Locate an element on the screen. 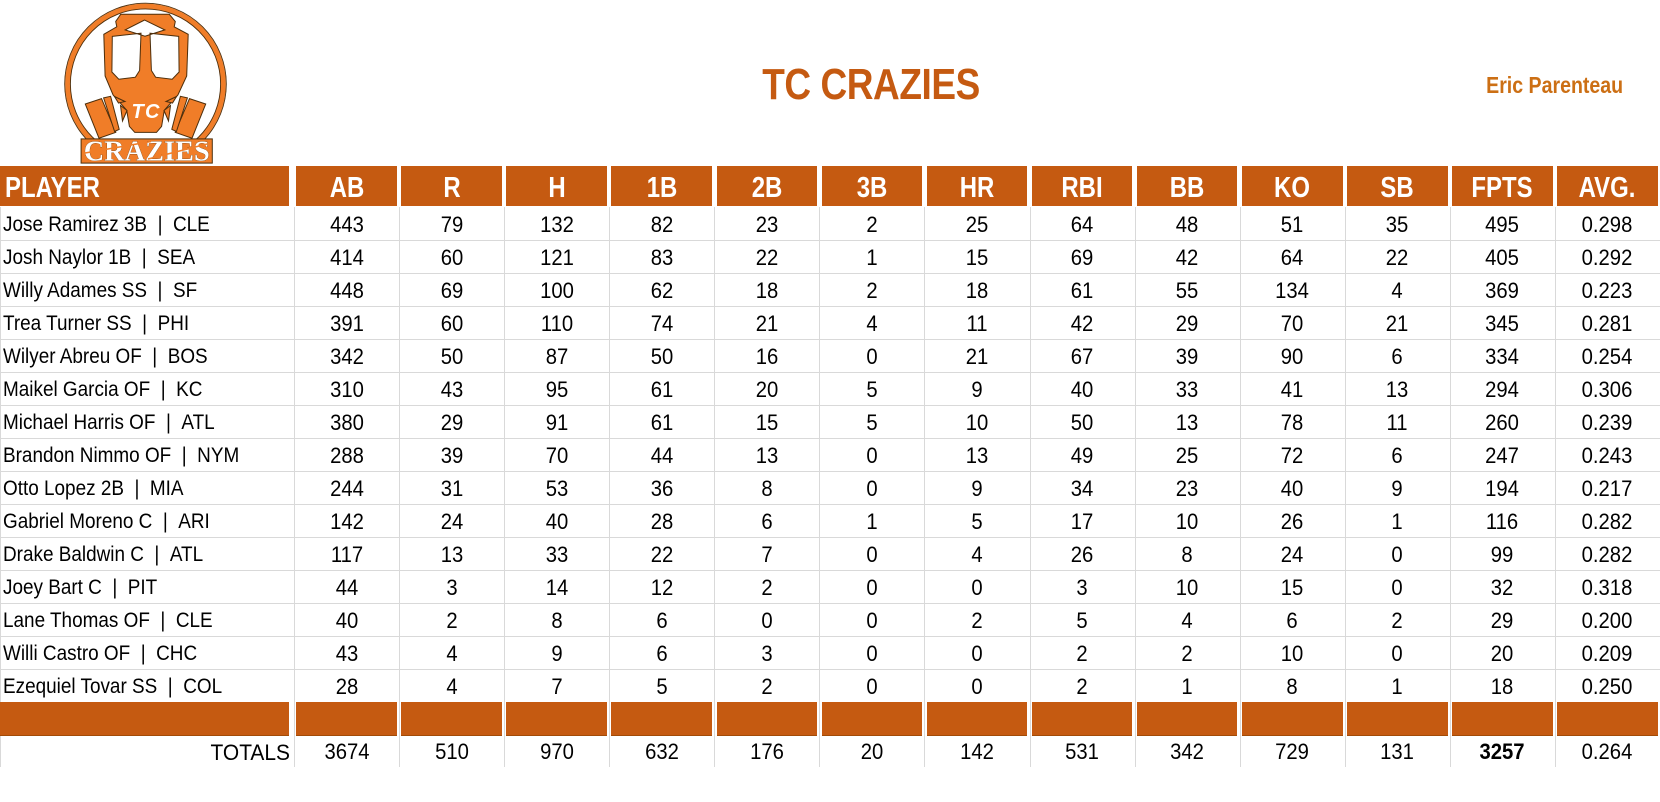 The image size is (1660, 802). svg-text: CRAZIES is located at coordinates (147, 151).